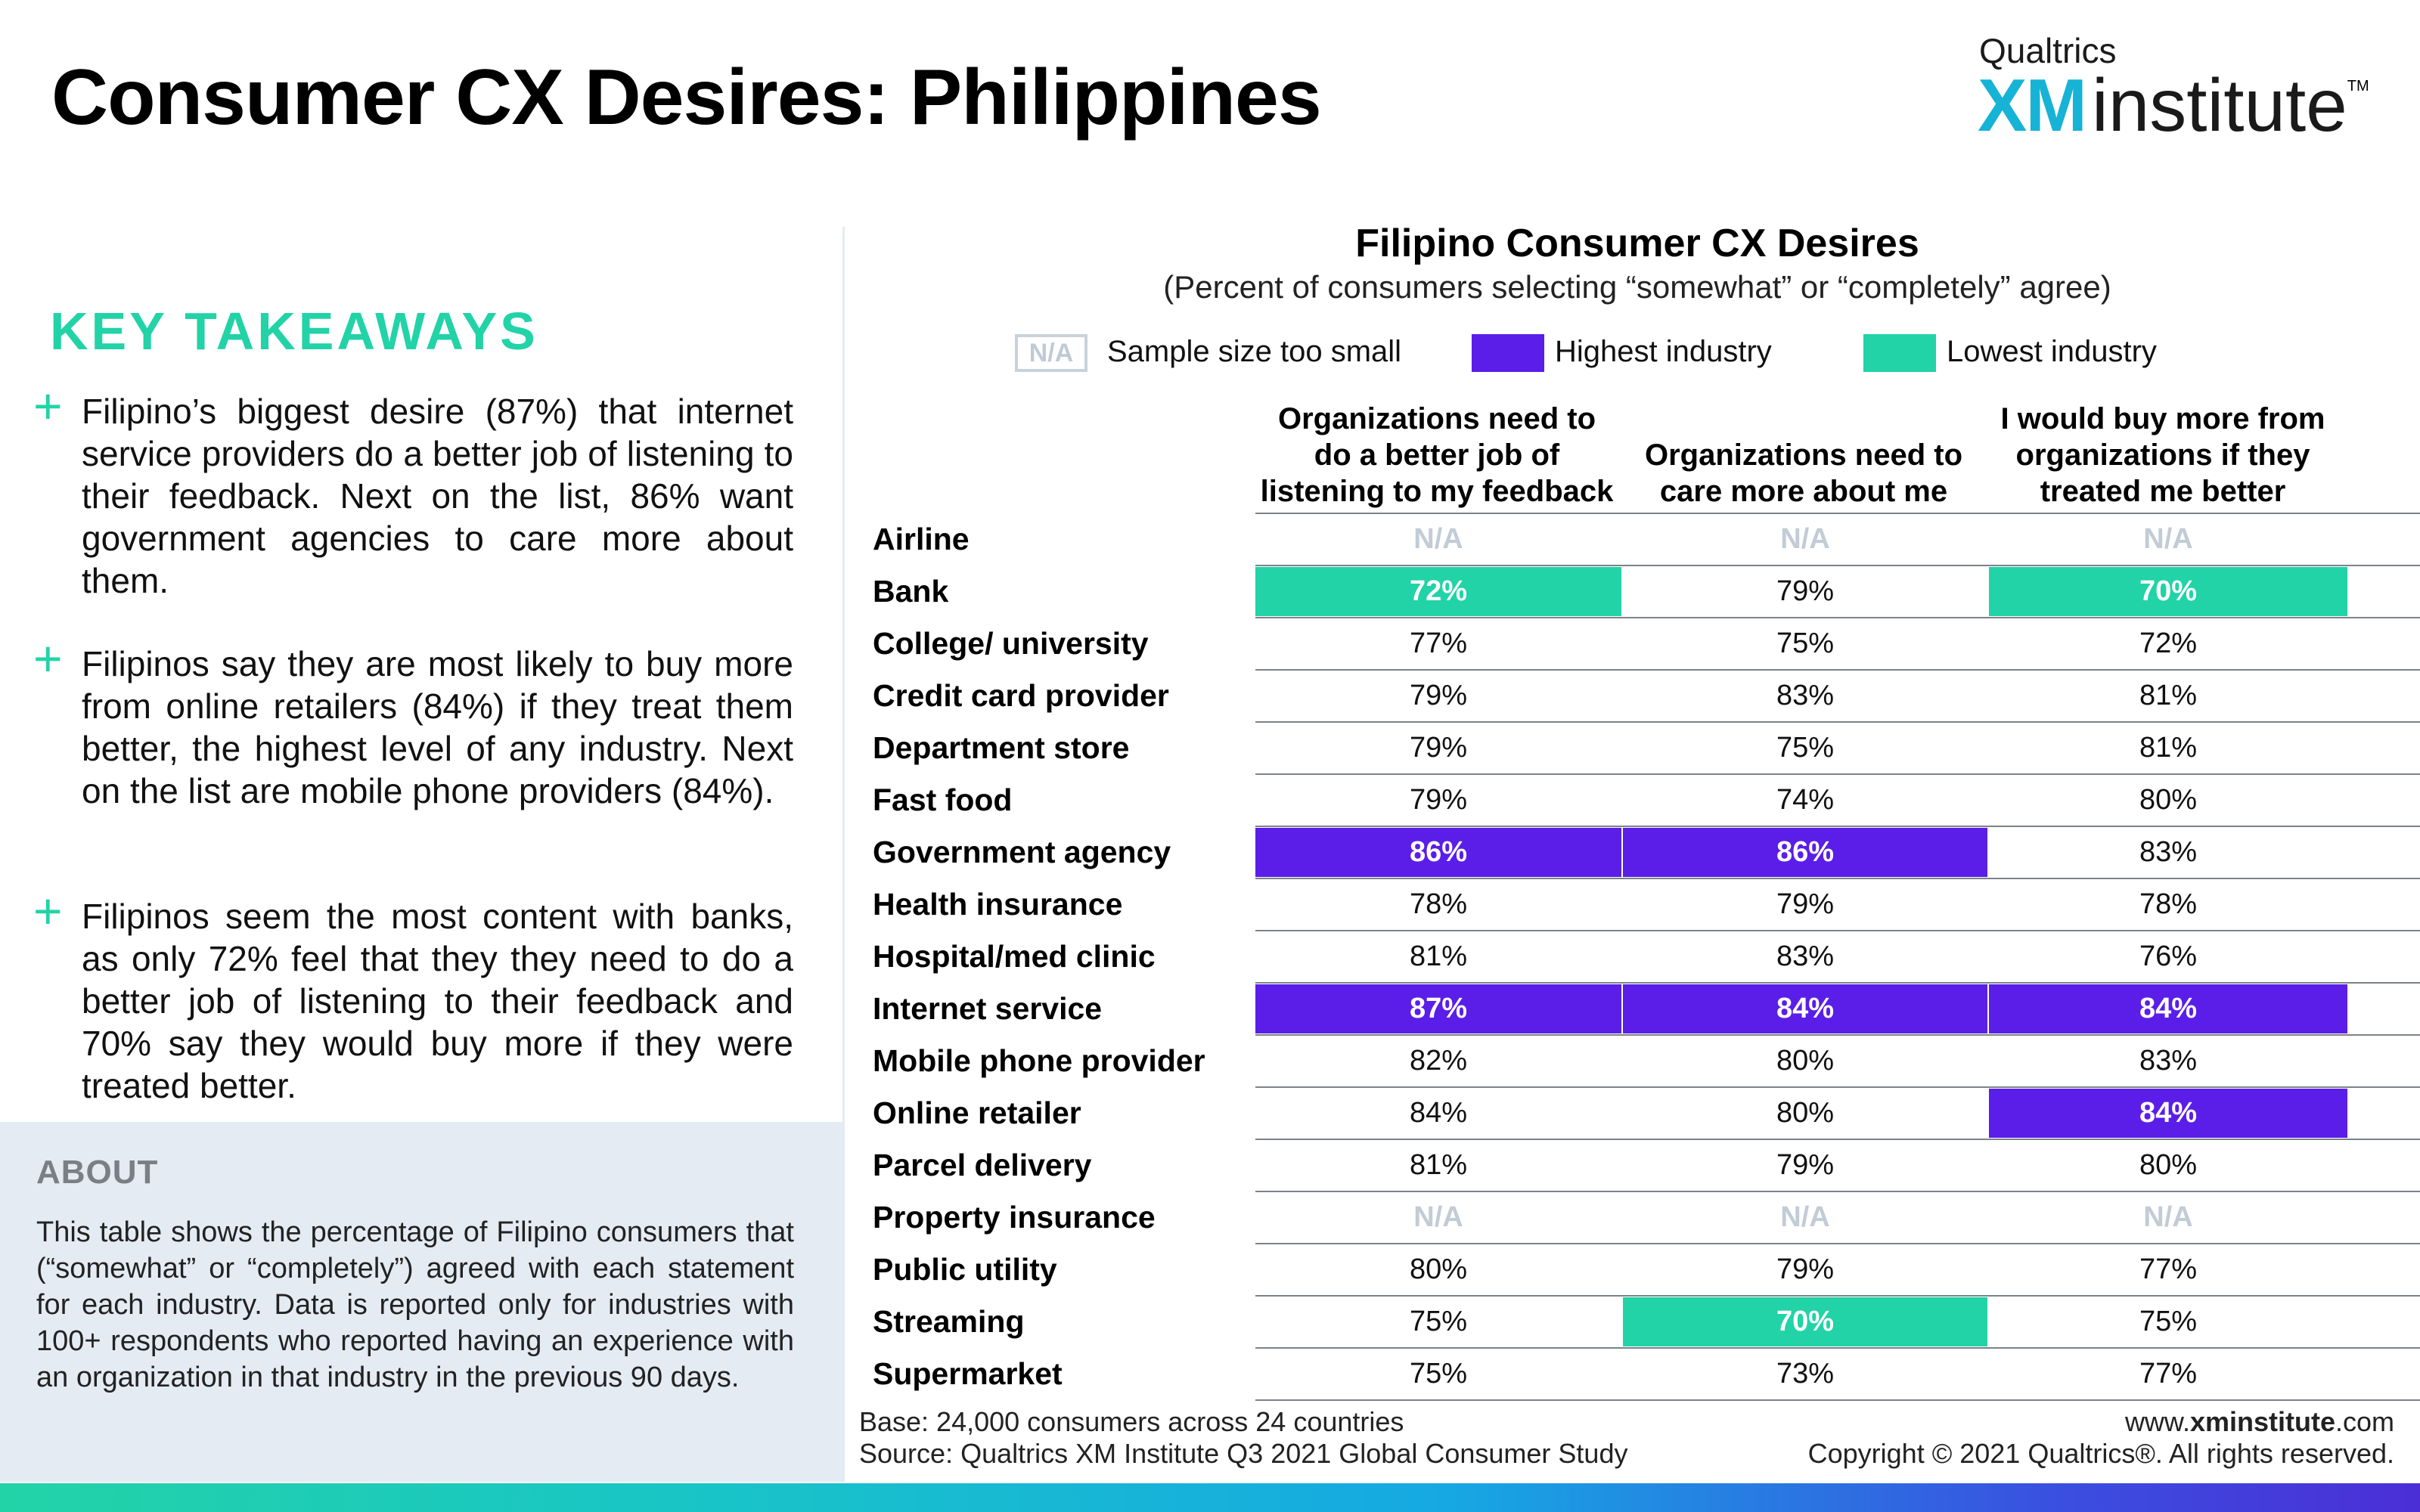  What do you see at coordinates (1645, 1061) in the screenshot?
I see `table-row: Mobile phone provider 82% 80% 83%` at bounding box center [1645, 1061].